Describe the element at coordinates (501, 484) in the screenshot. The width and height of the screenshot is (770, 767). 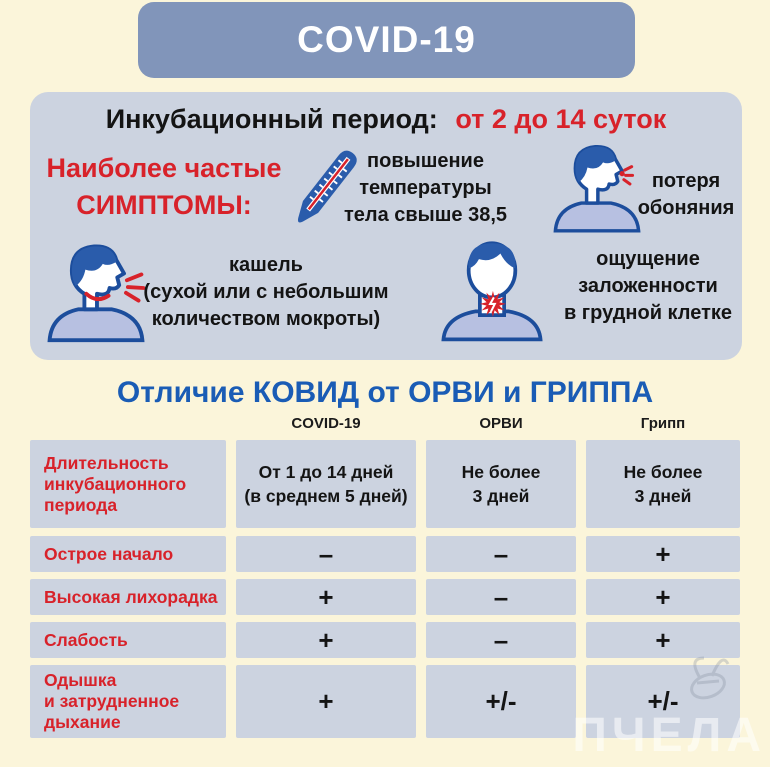
I see `cell-orvi: Не более 3 дней` at that location.